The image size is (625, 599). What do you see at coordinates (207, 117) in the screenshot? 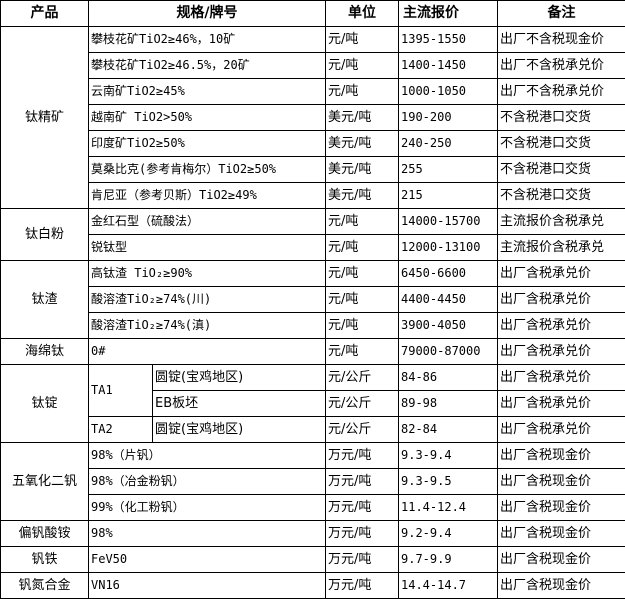
I see `spec-cell: 越南矿 TiO2>50%` at bounding box center [207, 117].